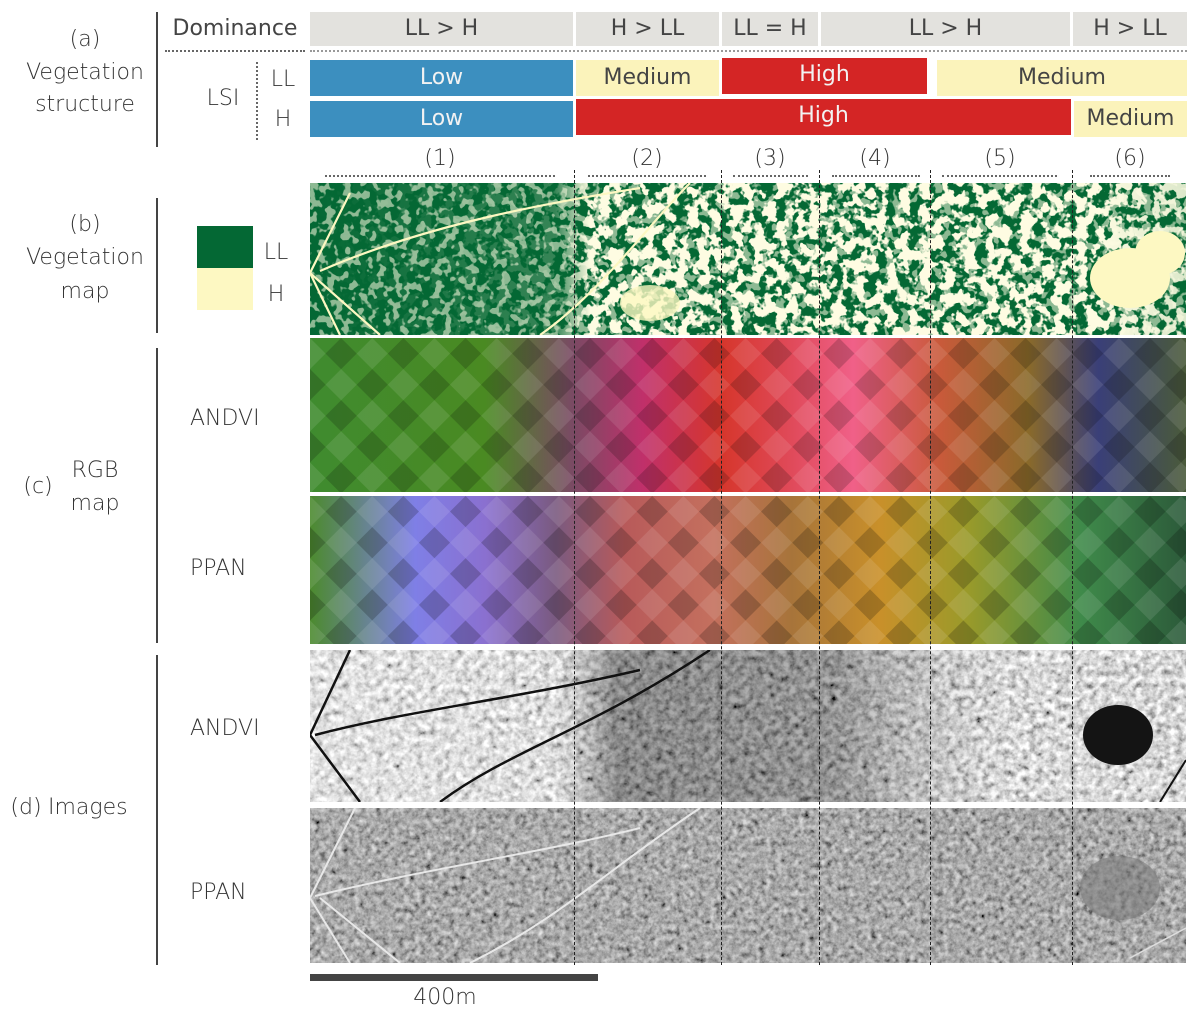 This screenshot has width=1187, height=1011. Describe the element at coordinates (225, 289) in the screenshot. I see `legend-h-swatch` at that location.